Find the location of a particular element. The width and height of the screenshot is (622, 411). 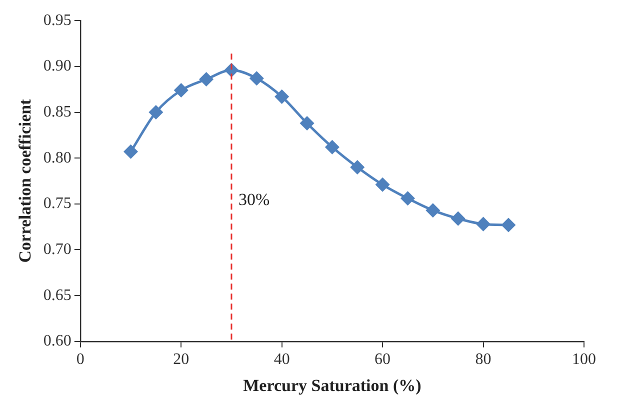

x-tick-label: 20 is located at coordinates (181, 359).